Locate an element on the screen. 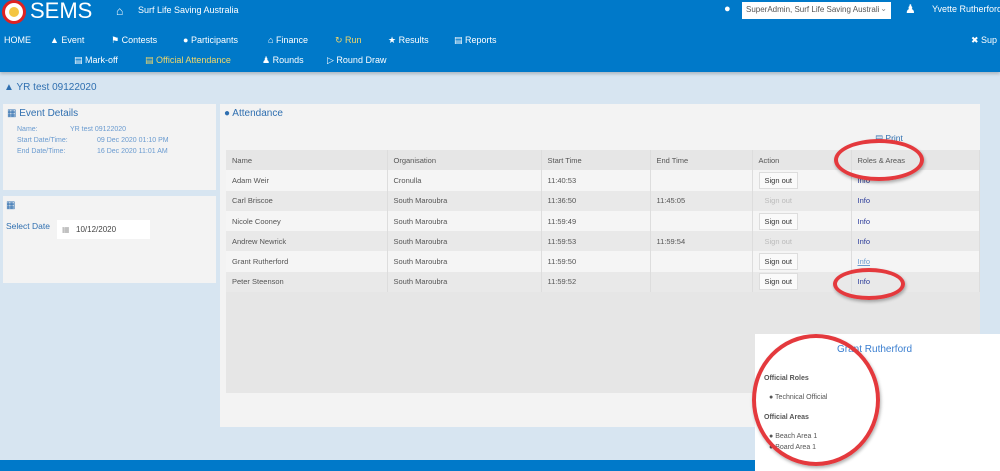 The height and width of the screenshot is (471, 1000). cell-start-time: 11:36:50 is located at coordinates (596, 200).